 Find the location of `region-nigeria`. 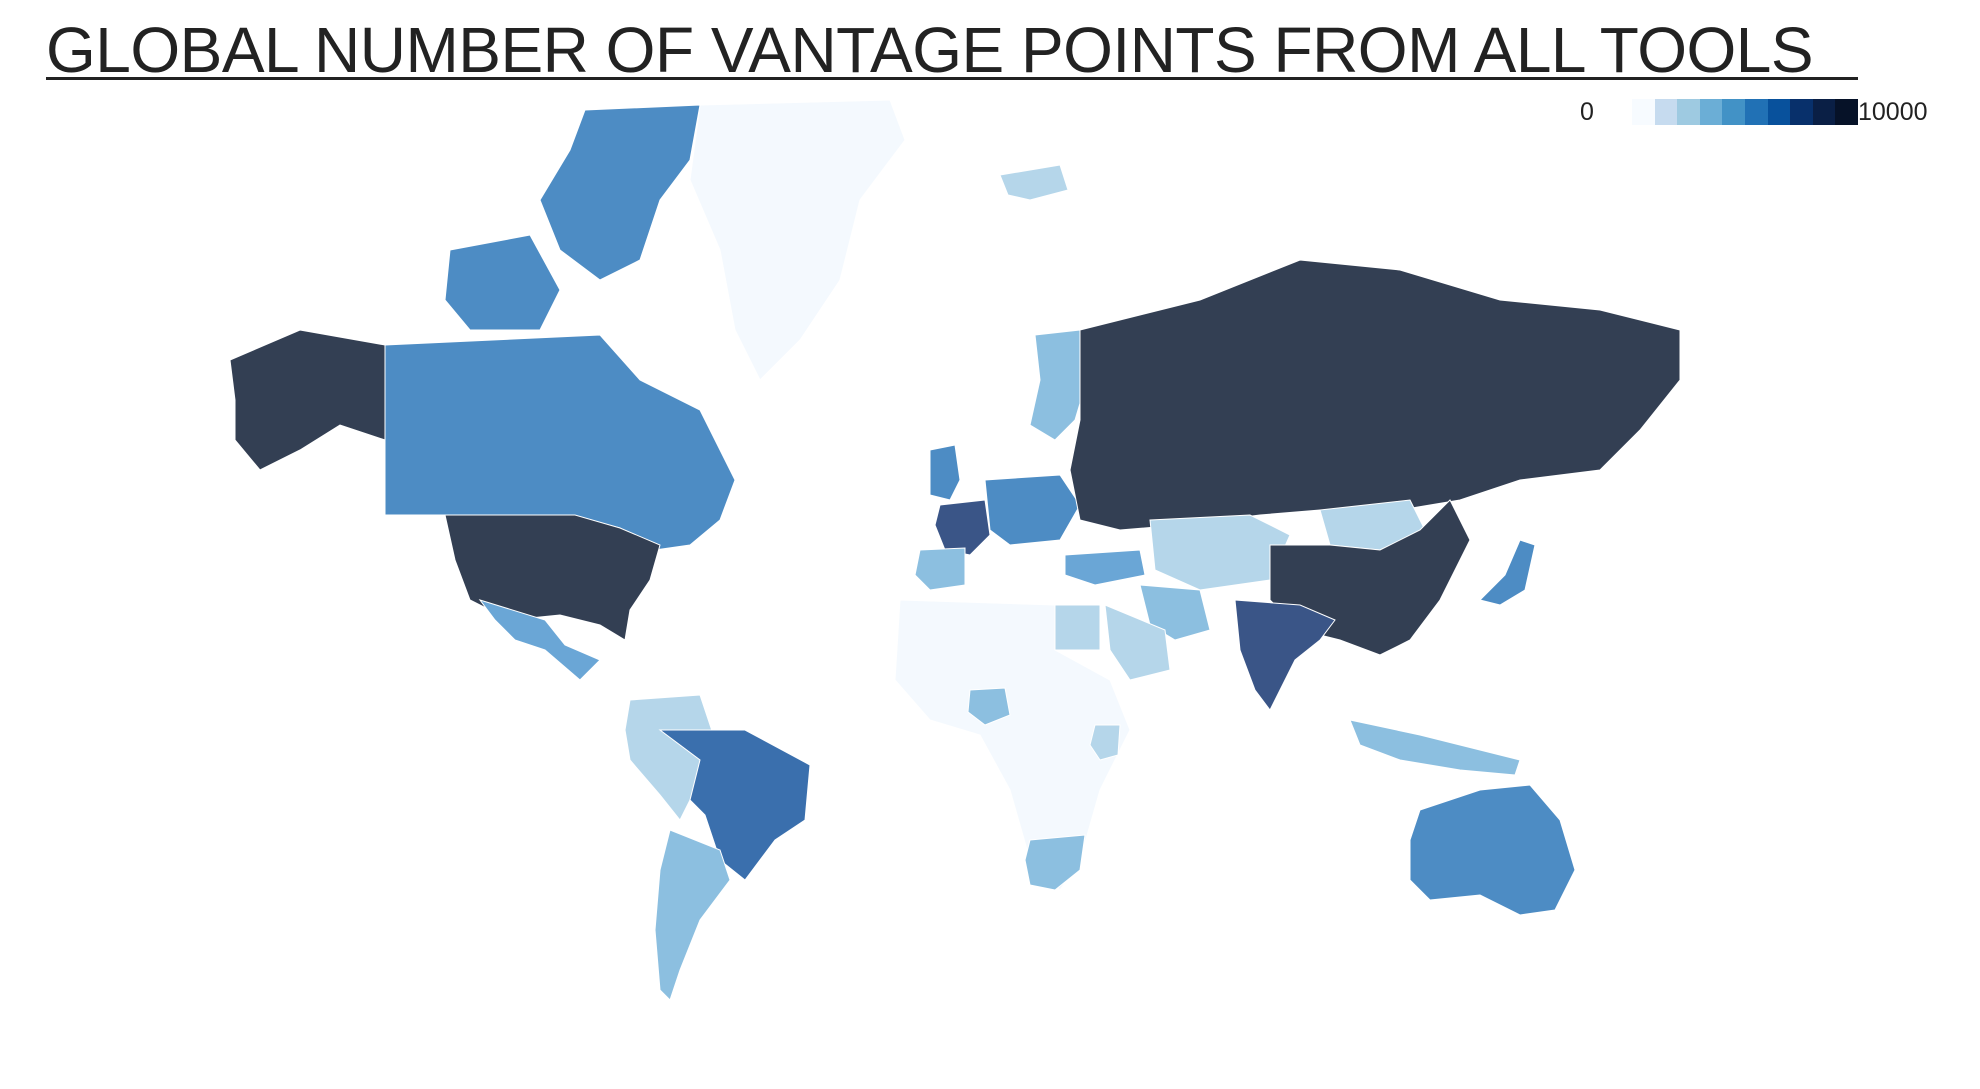

region-nigeria is located at coordinates (989, 706).